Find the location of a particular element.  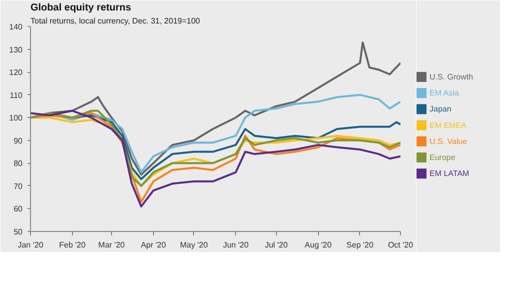

x-tick-label: Feb '20 is located at coordinates (72, 245).